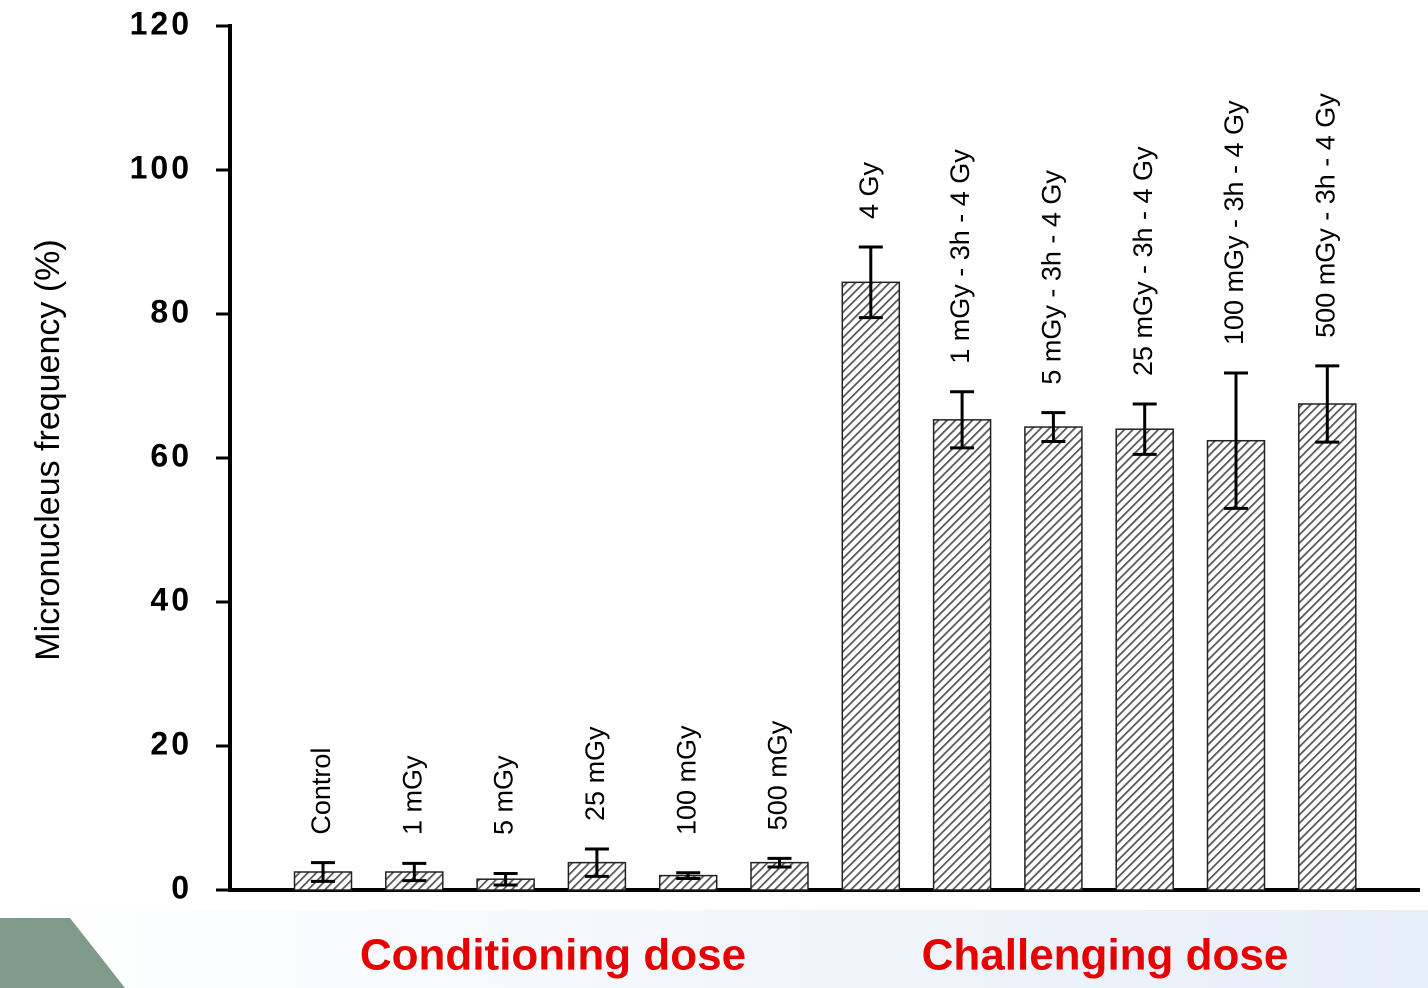 The image size is (1428, 988). I want to click on footer-band, so click(714, 949).